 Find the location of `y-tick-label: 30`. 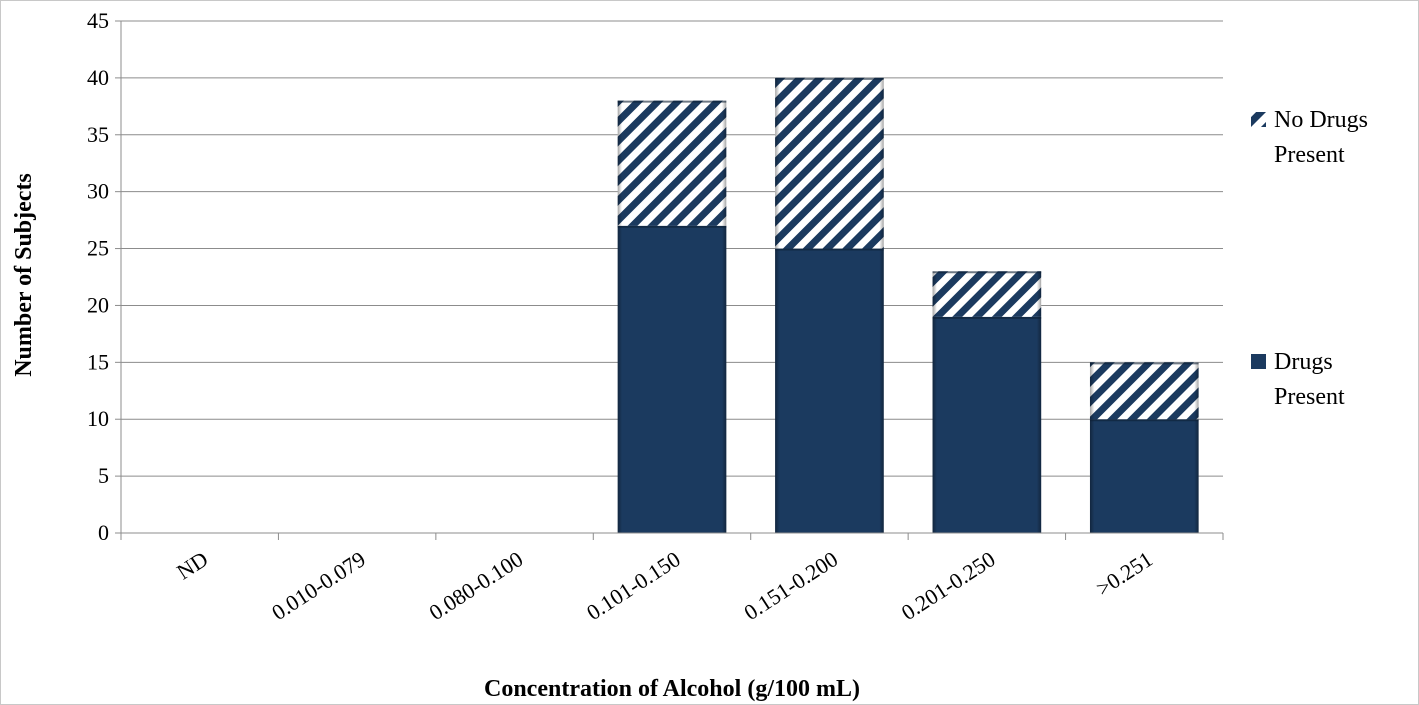

y-tick-label: 30 is located at coordinates (98, 191).